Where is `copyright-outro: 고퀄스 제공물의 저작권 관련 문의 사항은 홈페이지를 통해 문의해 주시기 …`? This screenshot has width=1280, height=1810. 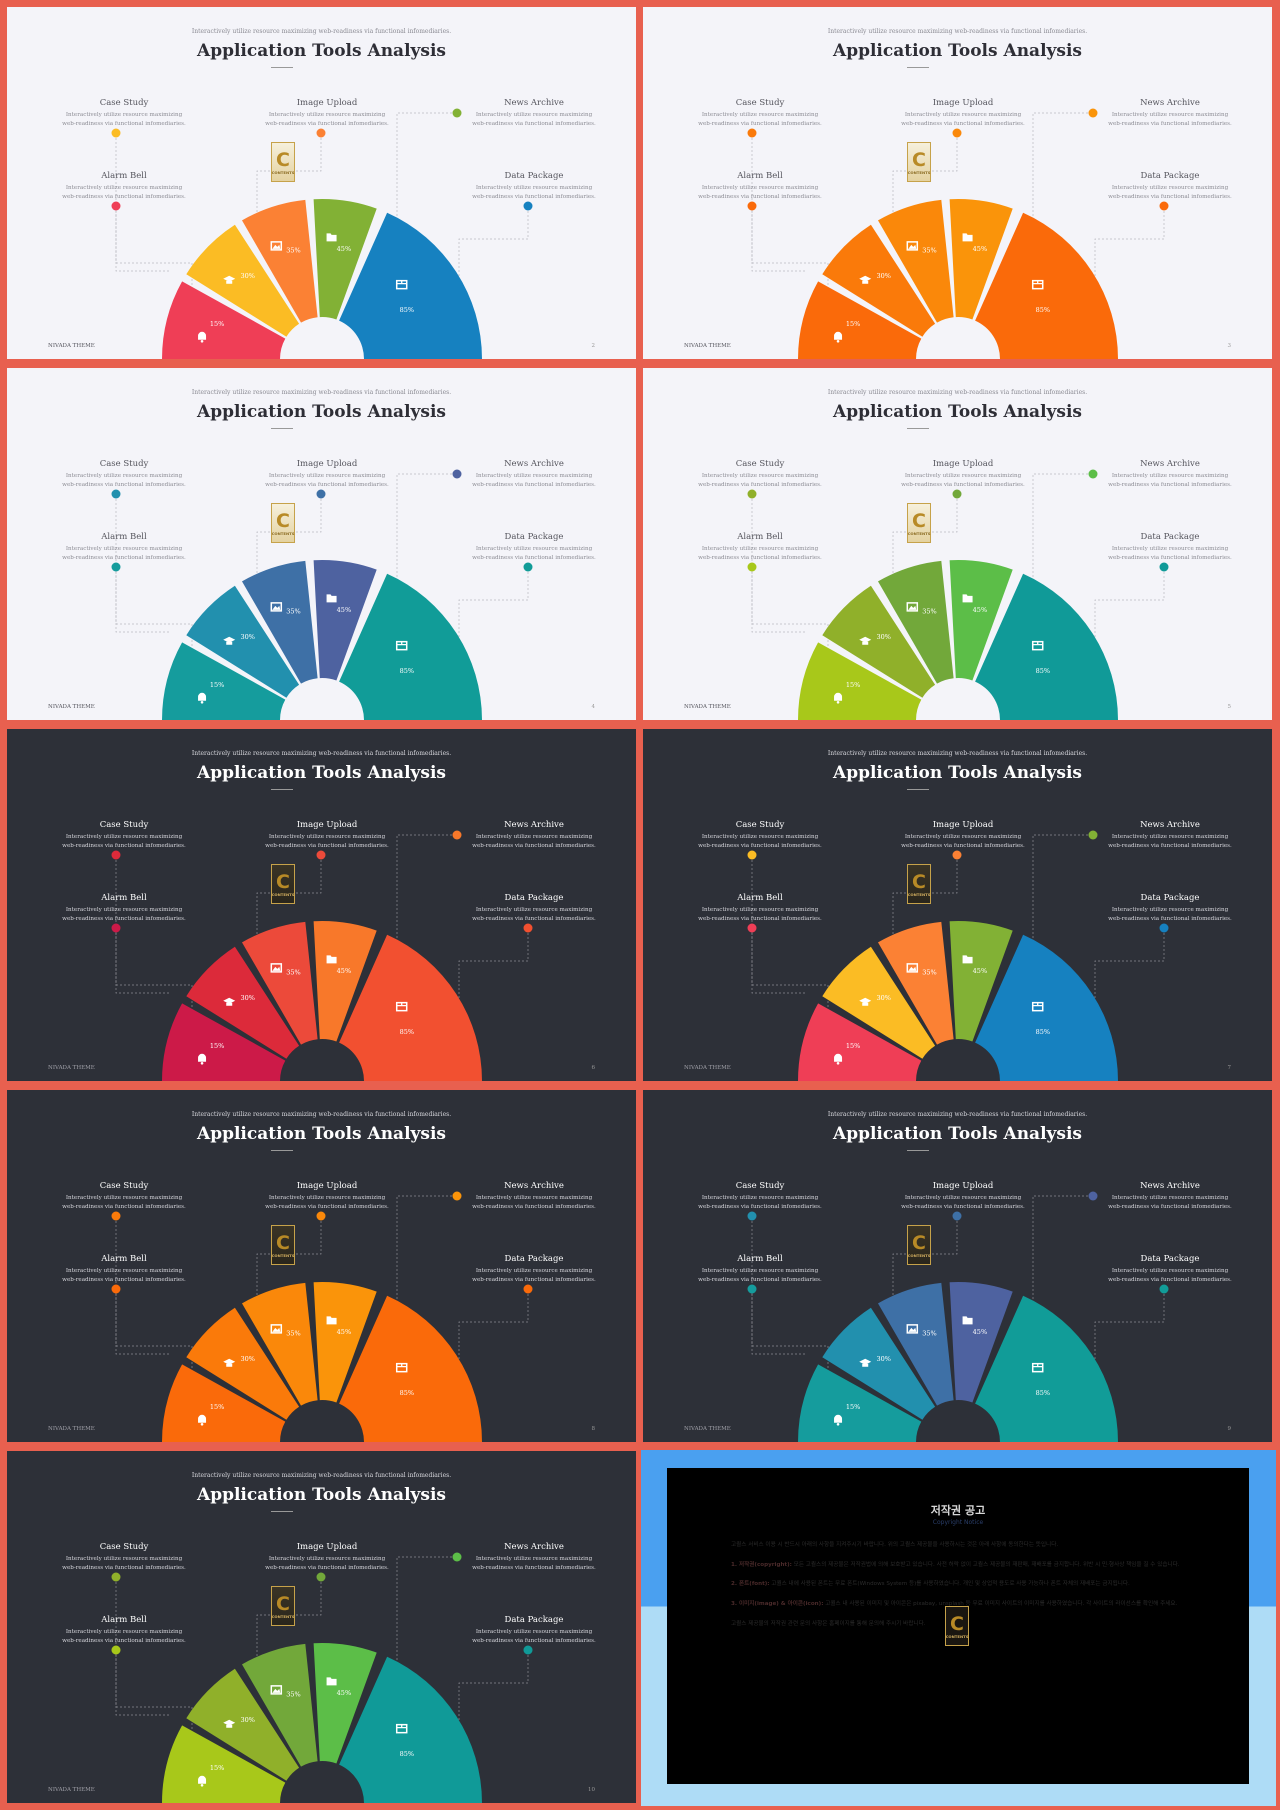
copyright-outro: 고퀄스 제공물의 저작권 관련 문의 사항은 홈페이지를 통해 문의해 주시기 … is located at coordinates (828, 1623).